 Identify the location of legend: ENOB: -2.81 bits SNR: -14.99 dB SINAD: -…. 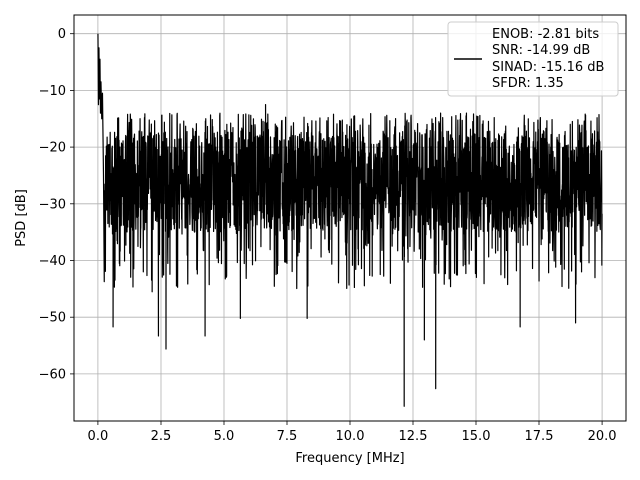
(533, 59).